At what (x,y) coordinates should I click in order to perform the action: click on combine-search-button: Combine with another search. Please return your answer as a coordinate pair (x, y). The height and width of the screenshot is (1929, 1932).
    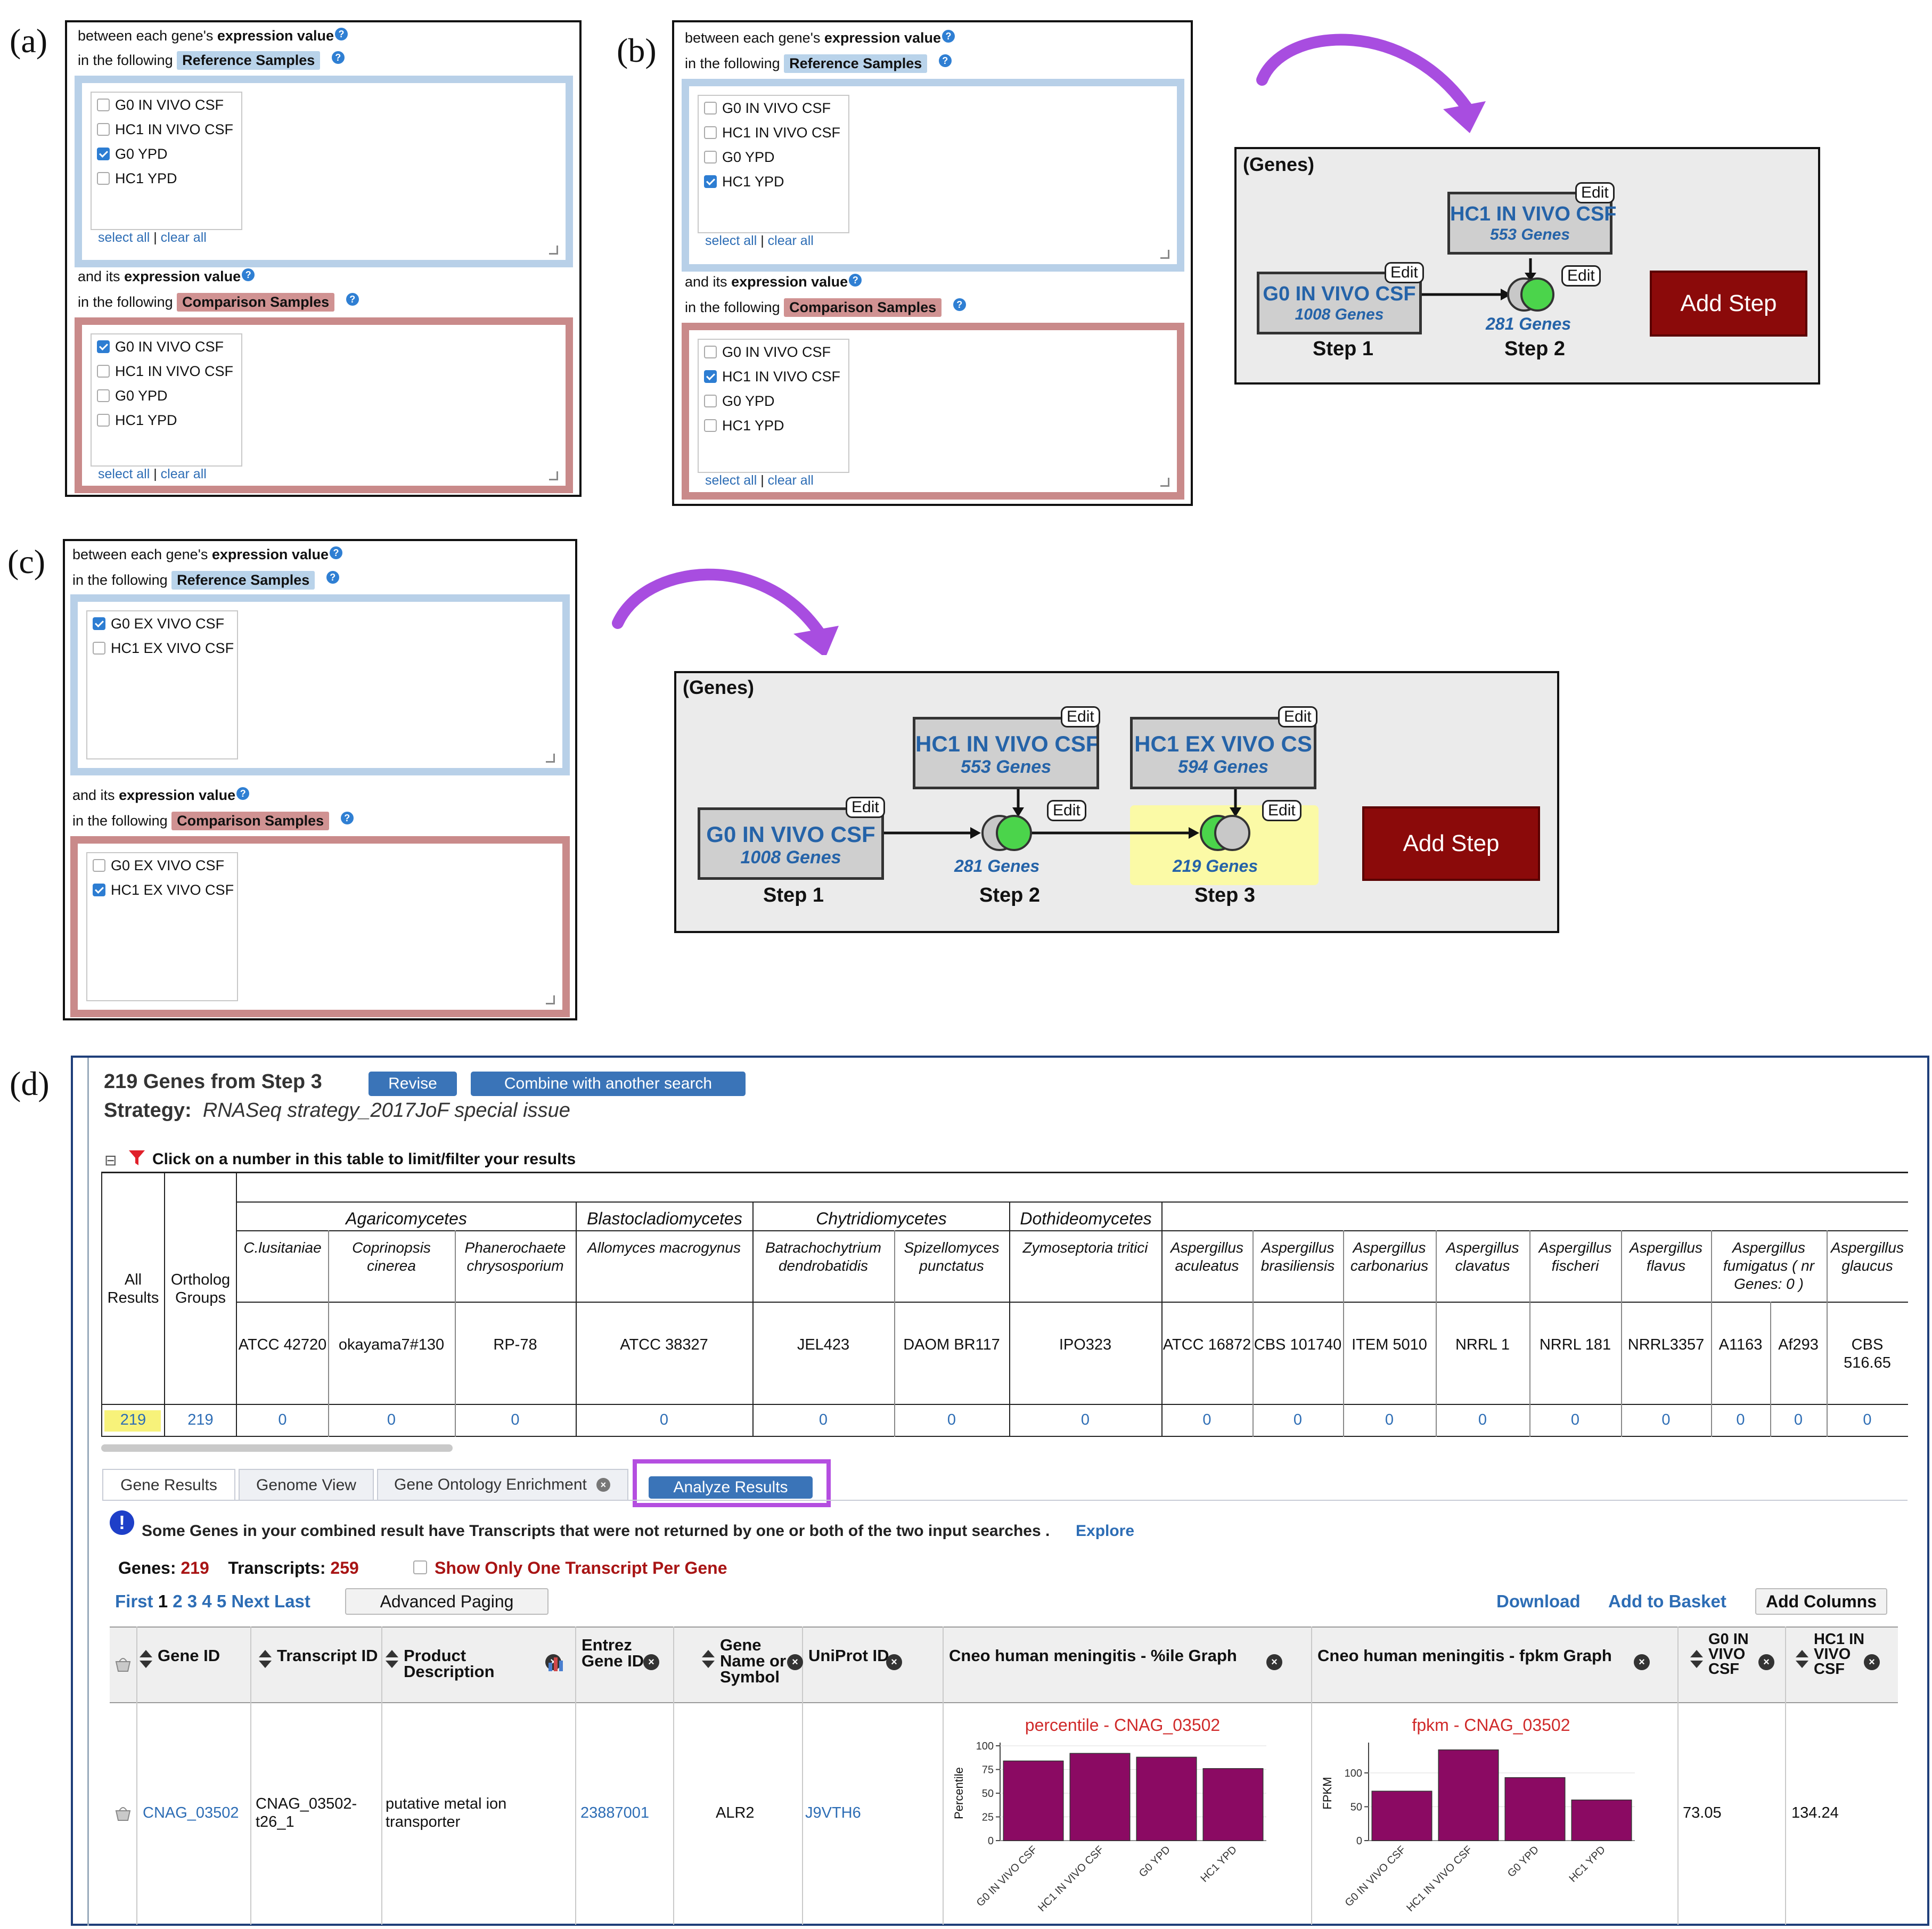
    Looking at the image, I should click on (608, 1084).